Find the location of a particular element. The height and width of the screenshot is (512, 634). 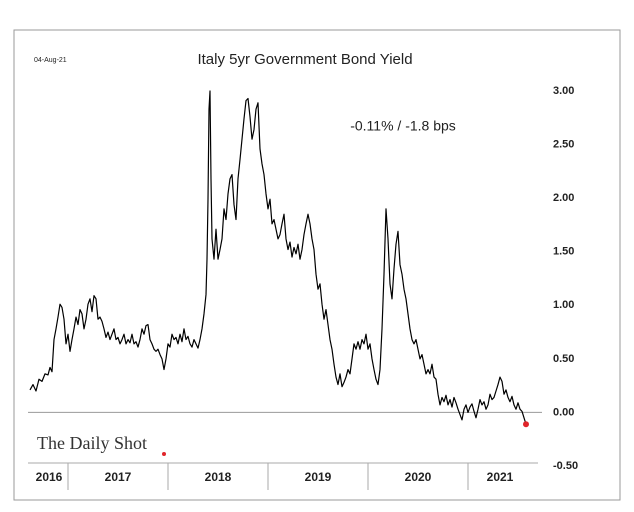

last-point is located at coordinates (526, 424).